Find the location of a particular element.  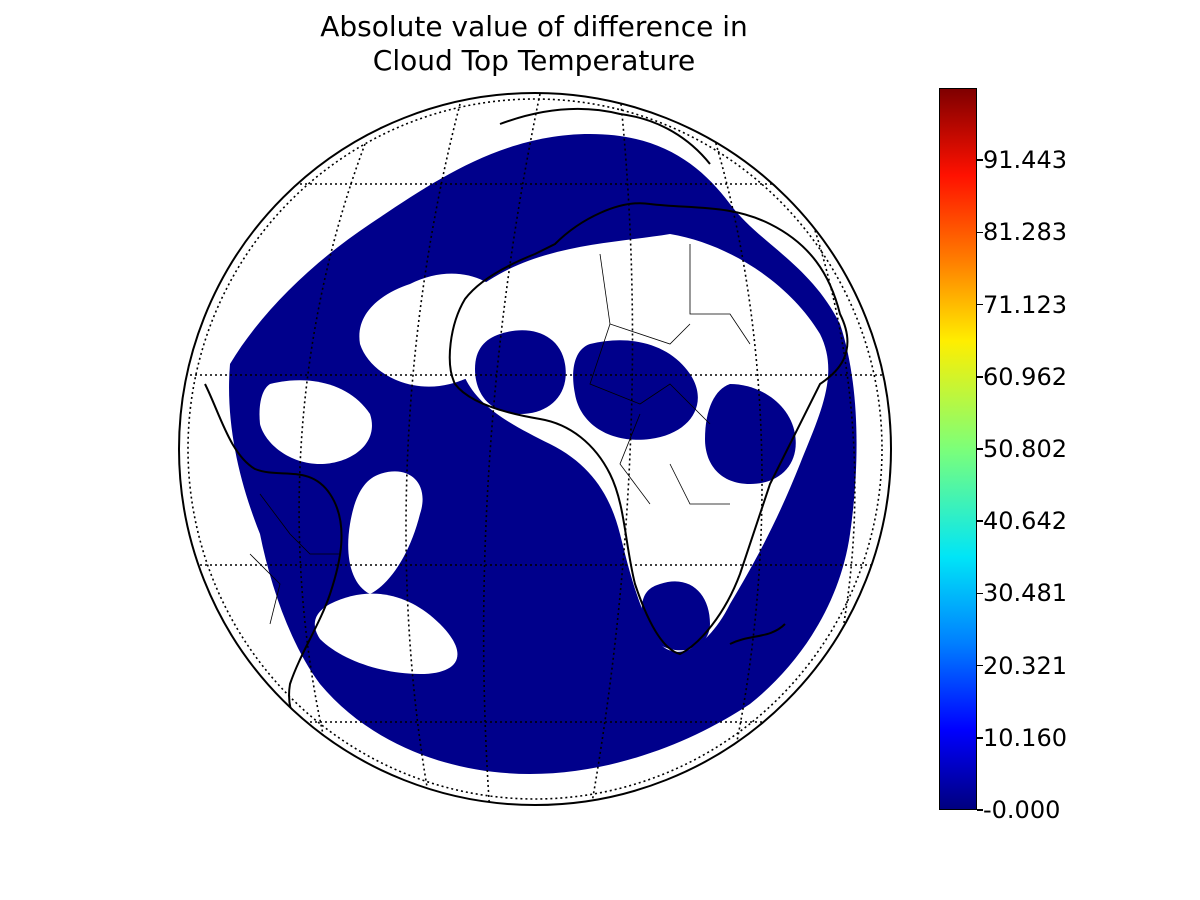

colorbar-tick-label: 91.443 is located at coordinates (1025, 160).